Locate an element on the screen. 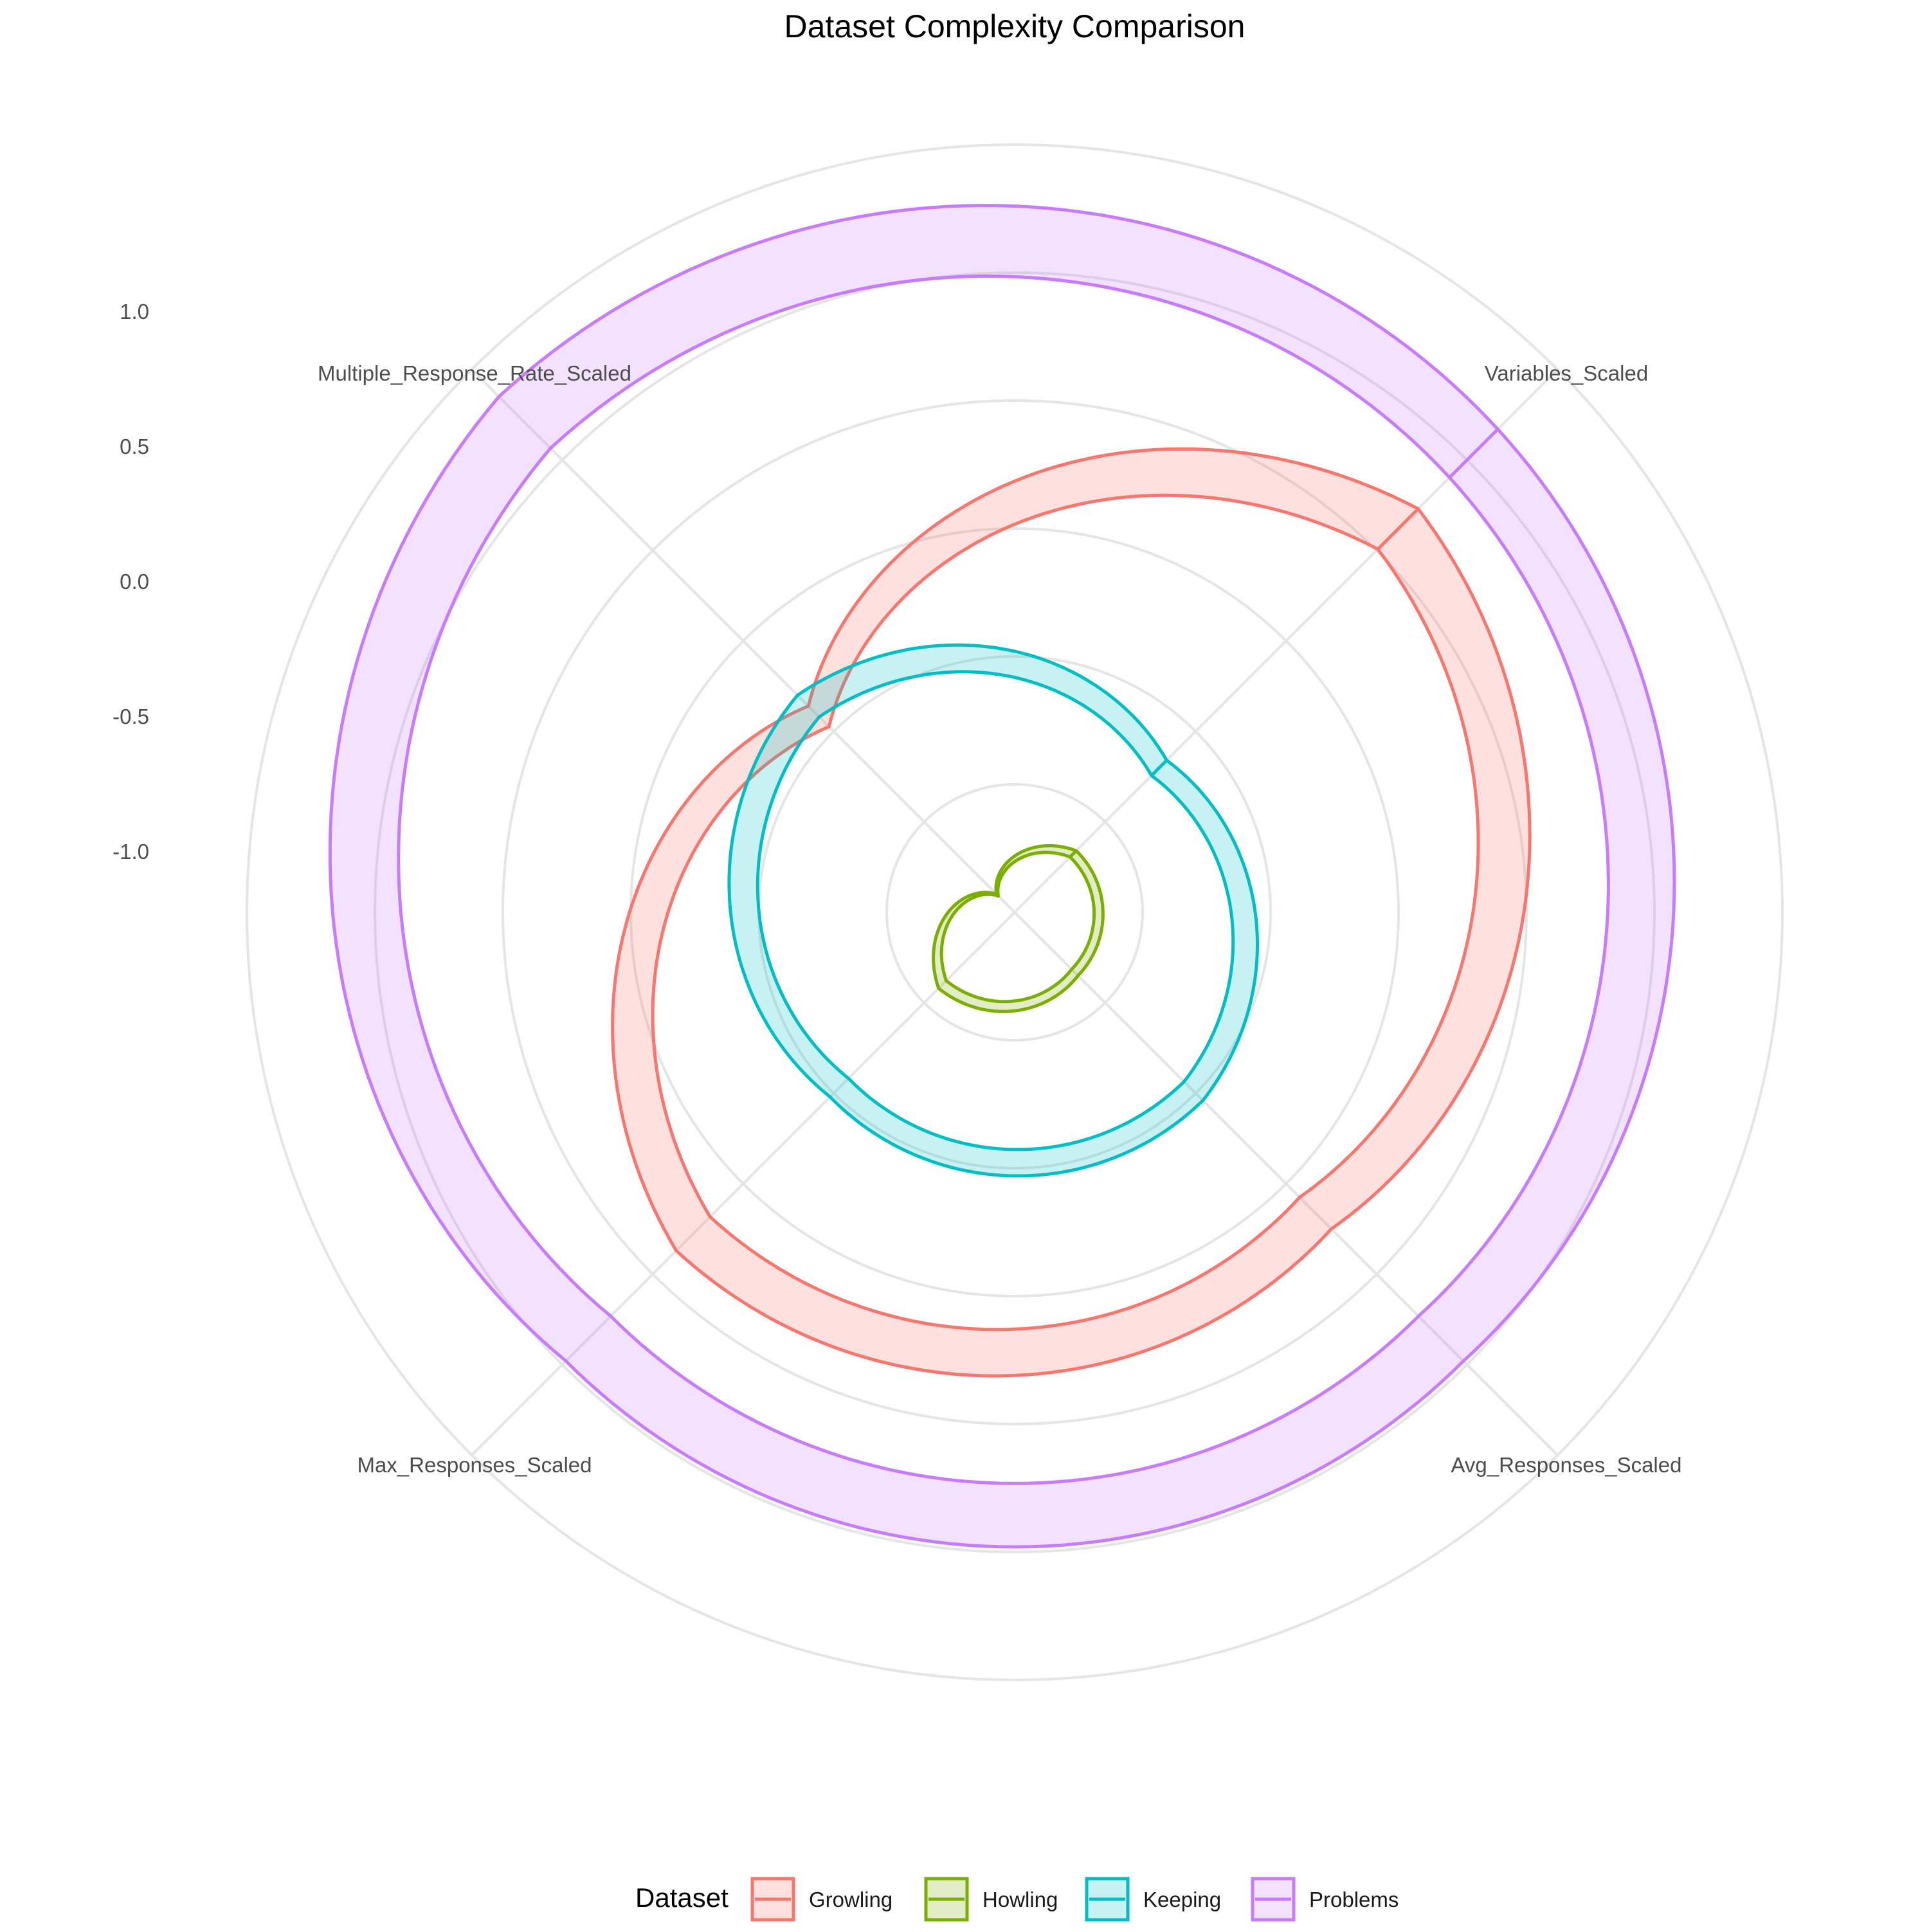 The height and width of the screenshot is (1932, 1929). axis-label: Max_Responses_Scaled is located at coordinates (474, 1465).